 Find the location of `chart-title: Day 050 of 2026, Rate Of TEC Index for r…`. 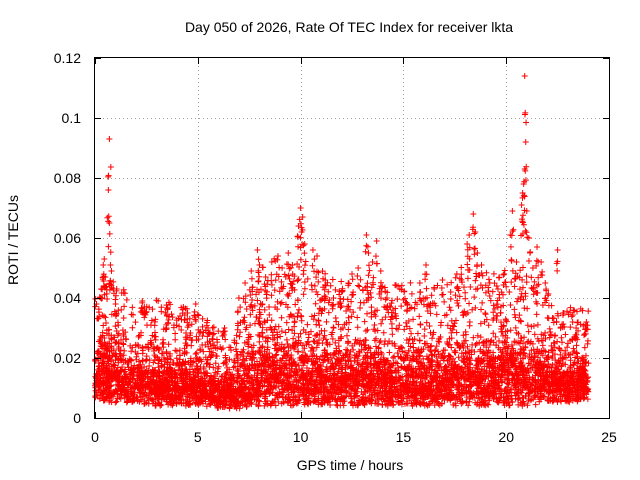

chart-title: Day 050 of 2026, Rate Of TEC Index for r… is located at coordinates (349, 27).